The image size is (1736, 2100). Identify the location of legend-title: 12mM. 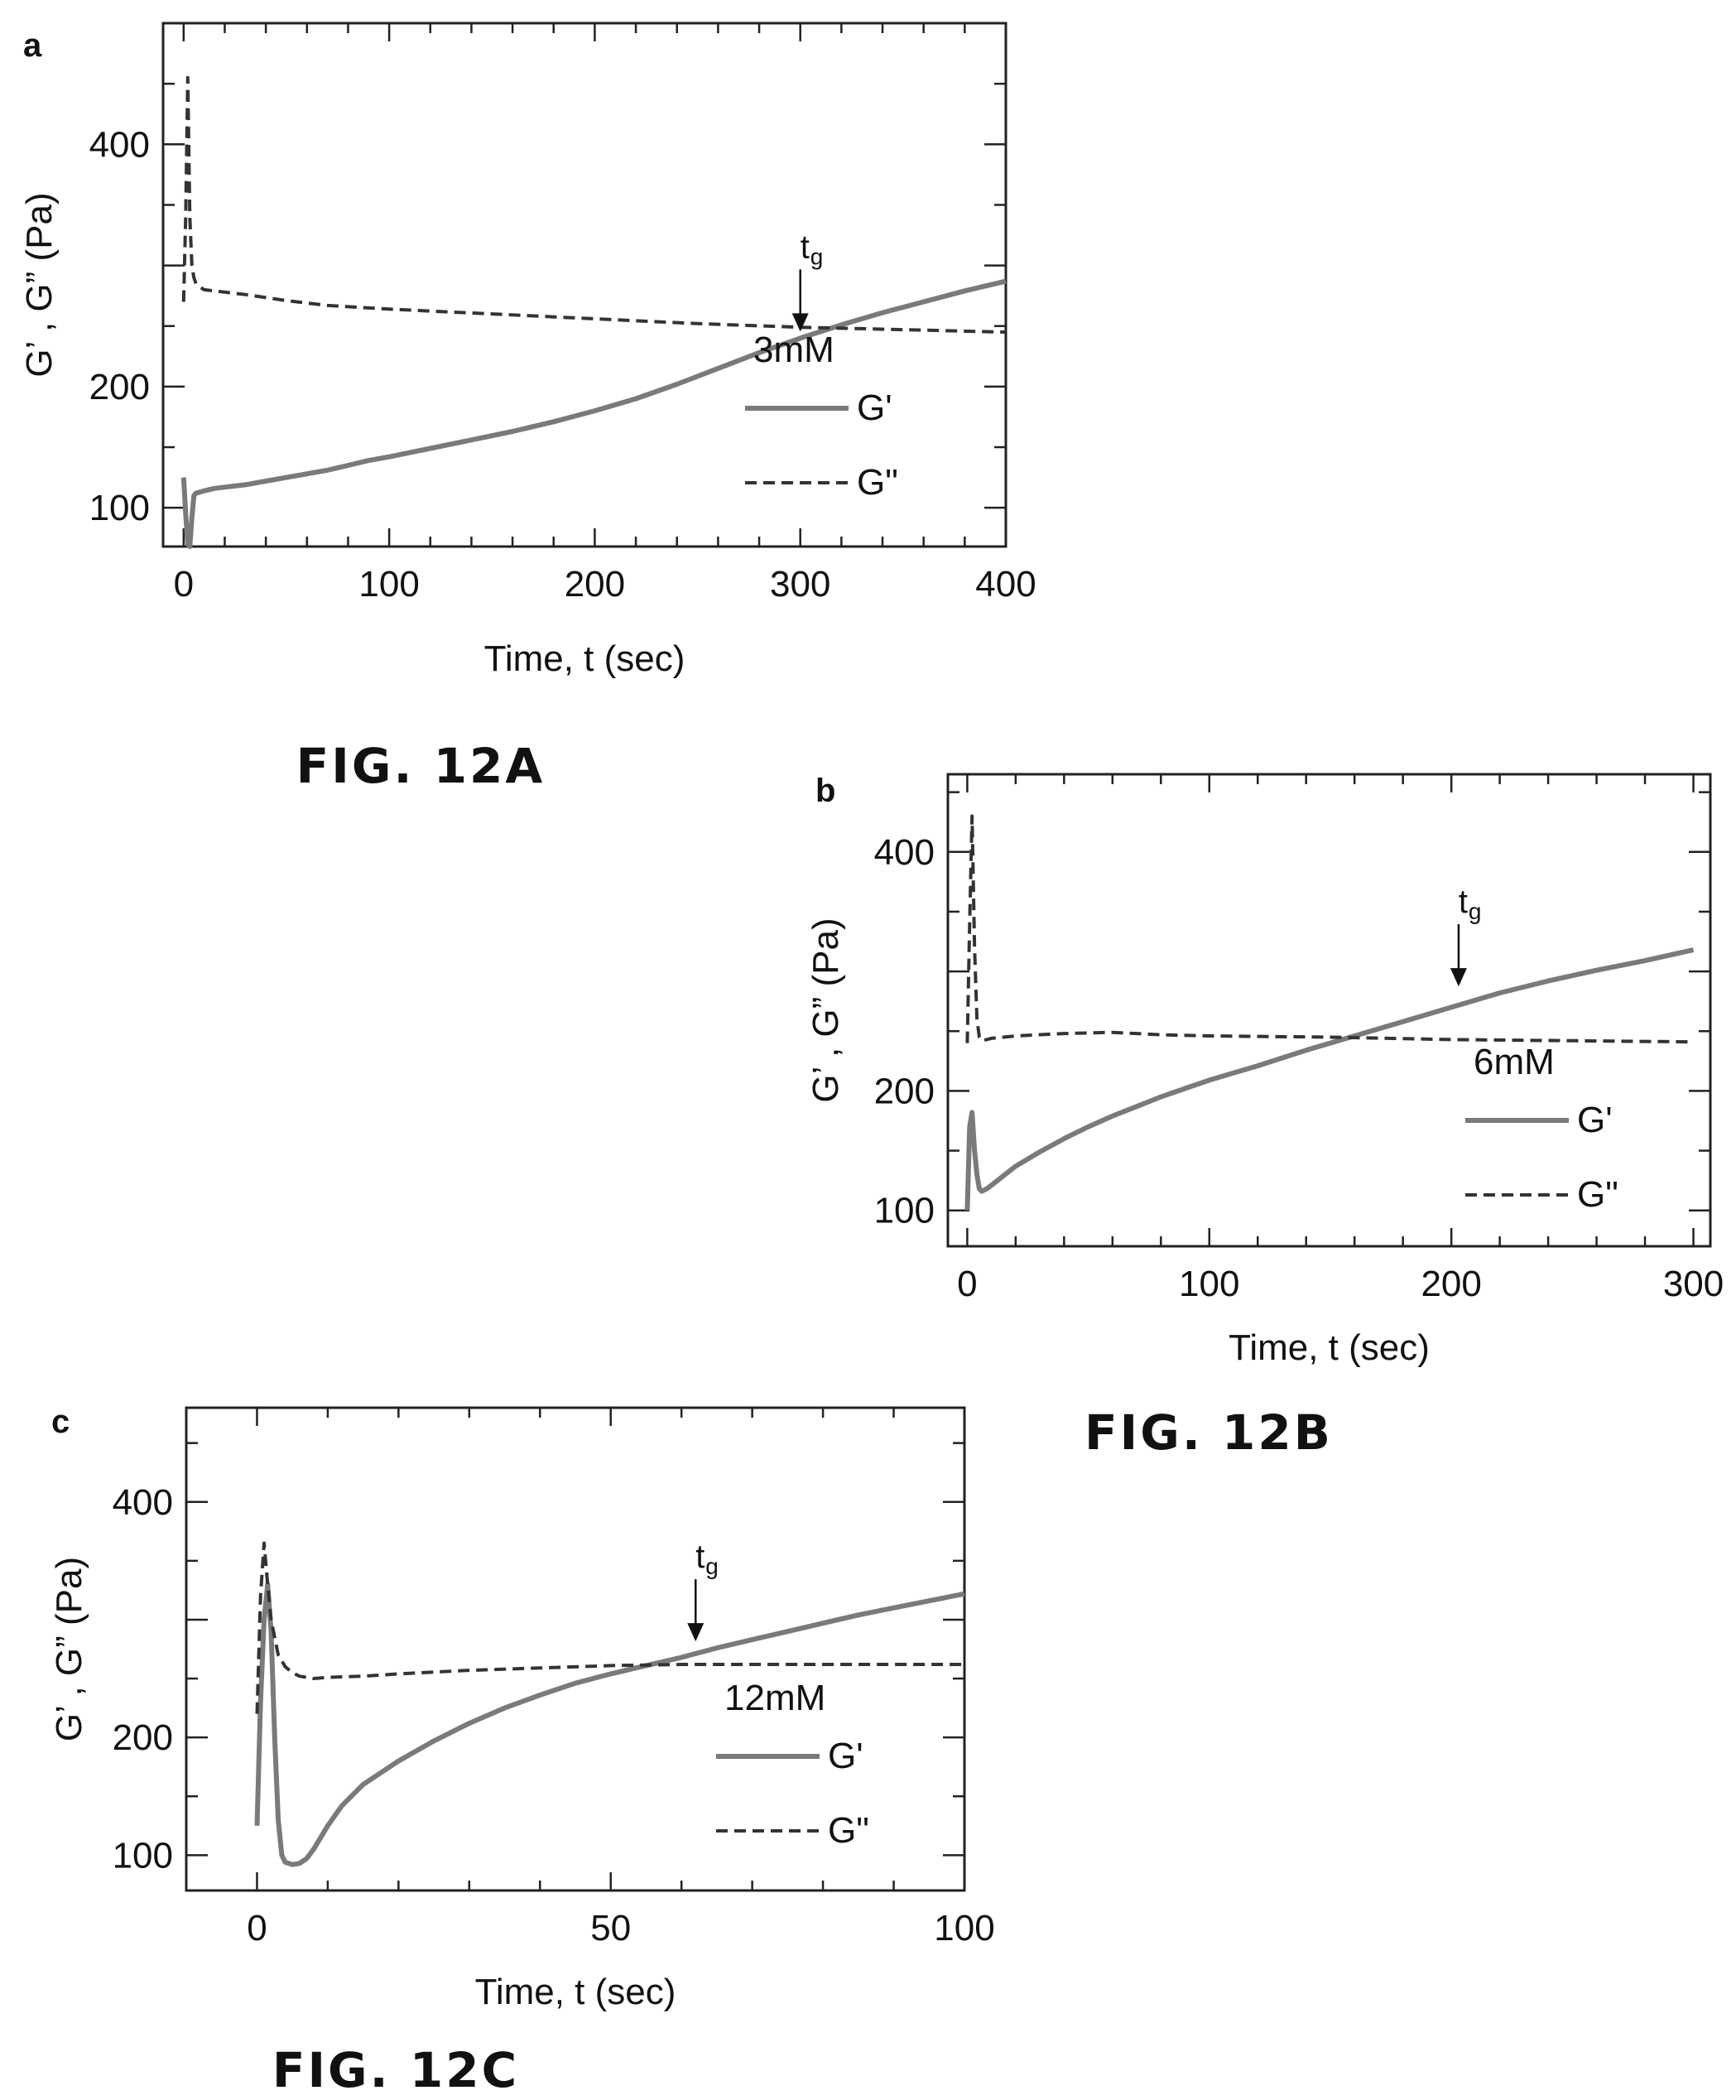
(774, 1698).